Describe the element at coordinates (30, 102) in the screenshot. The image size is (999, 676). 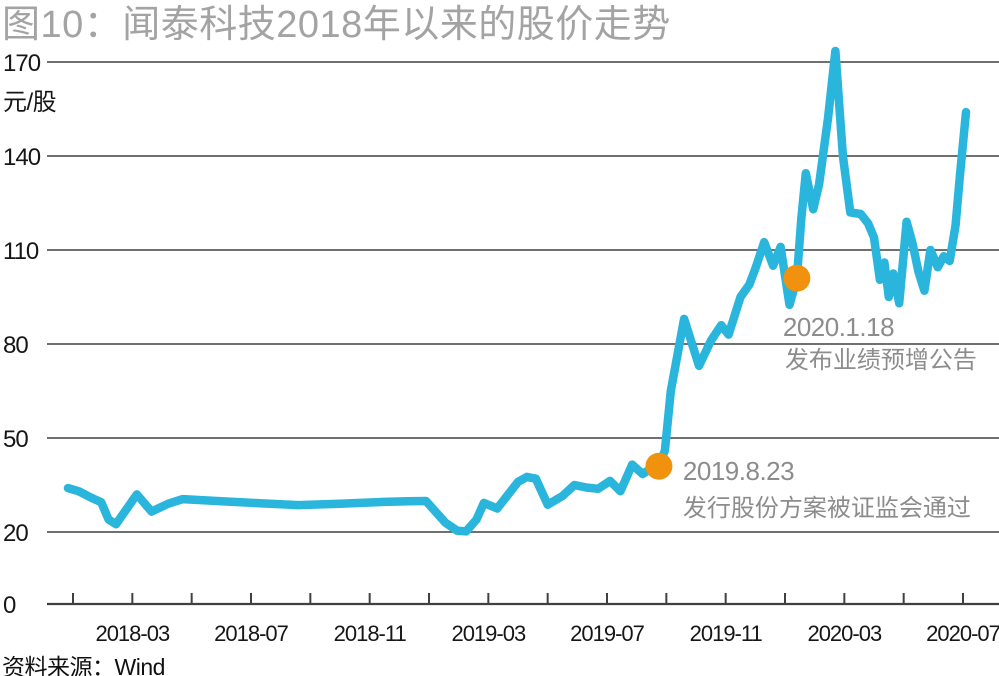
I see `y-axis-unit-label: 元/股` at that location.